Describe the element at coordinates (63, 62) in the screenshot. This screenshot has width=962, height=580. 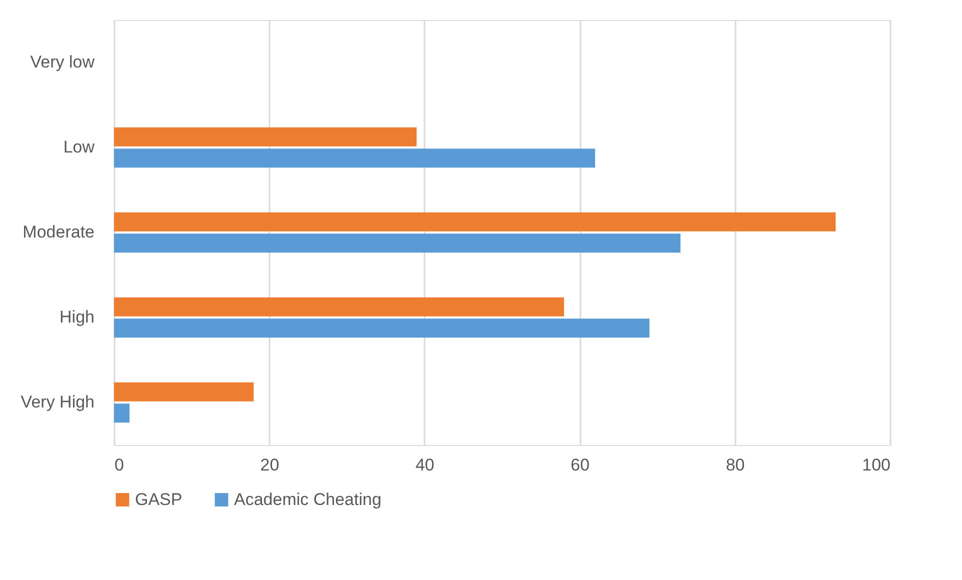
I see `y-tick-label: Very low` at that location.